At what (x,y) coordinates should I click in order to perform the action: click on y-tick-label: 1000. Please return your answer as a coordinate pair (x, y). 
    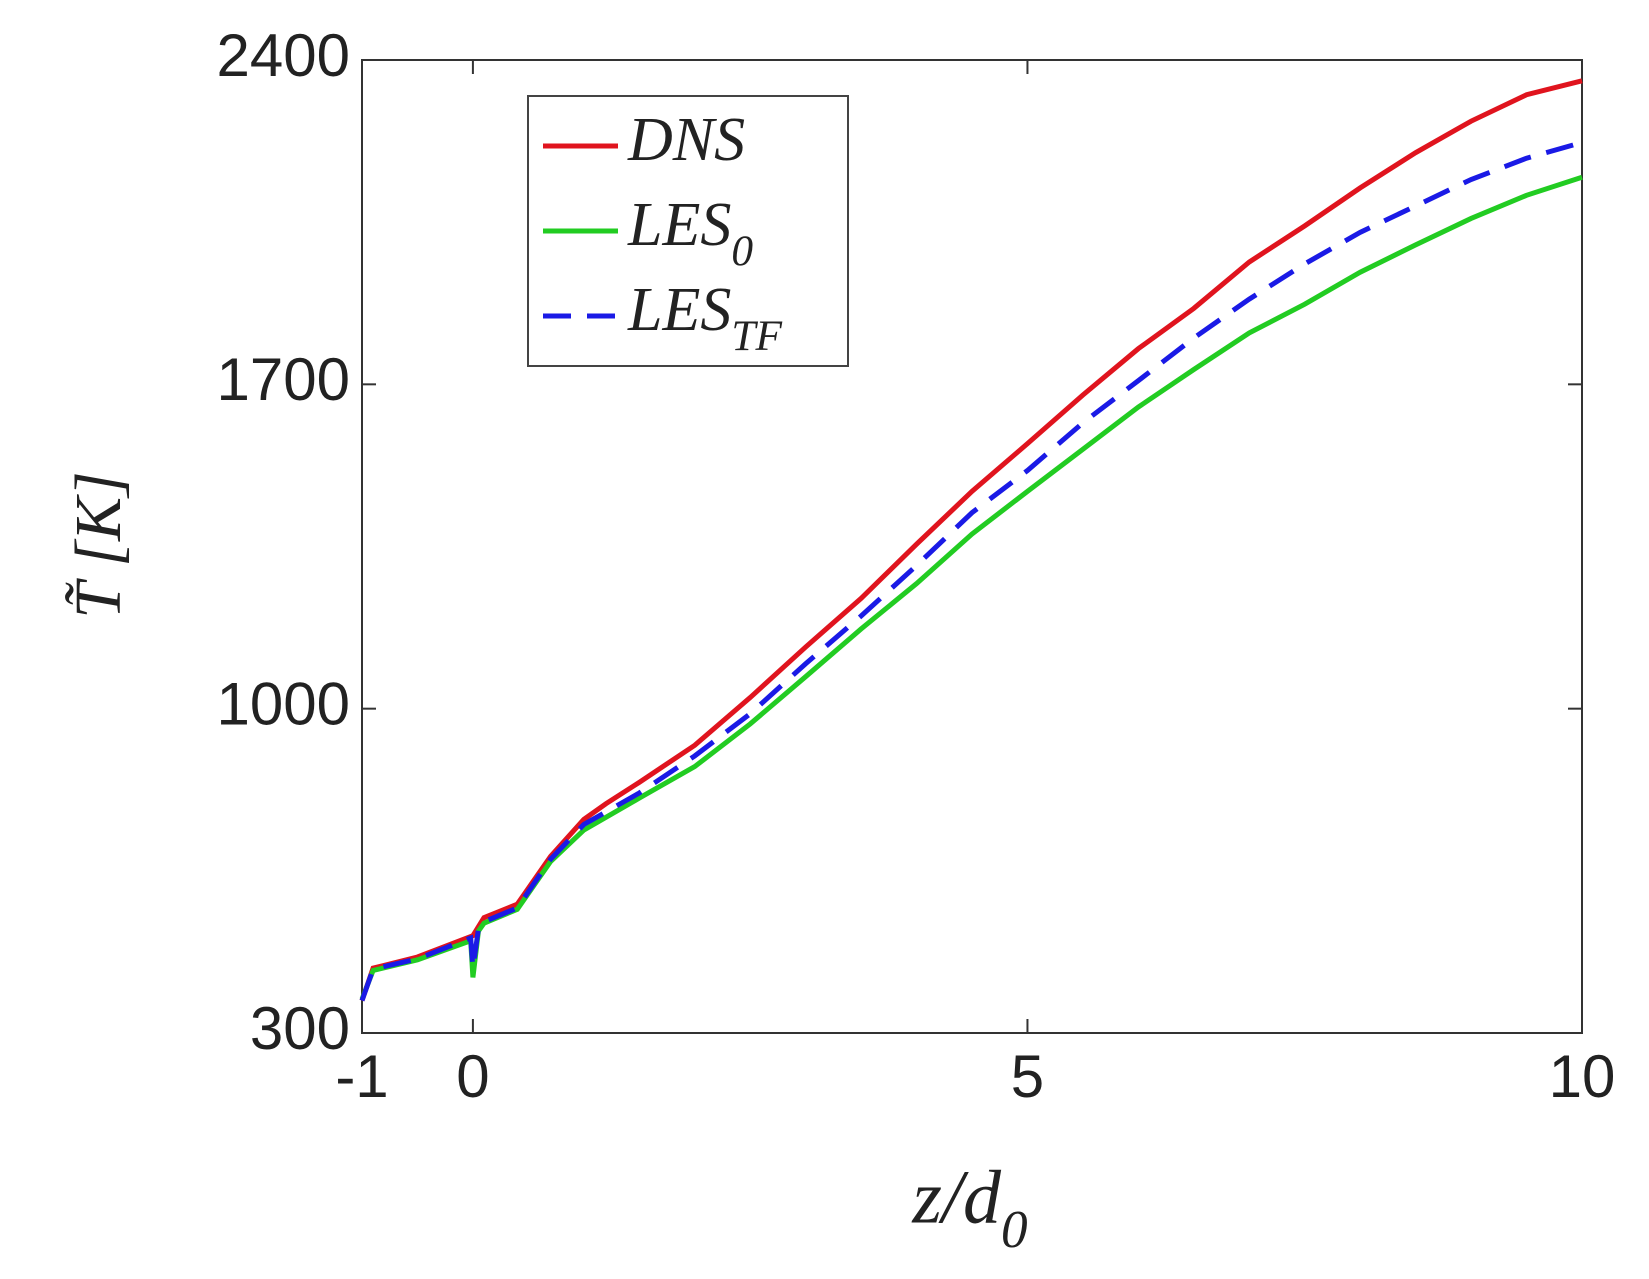
    Looking at the image, I should click on (283, 704).